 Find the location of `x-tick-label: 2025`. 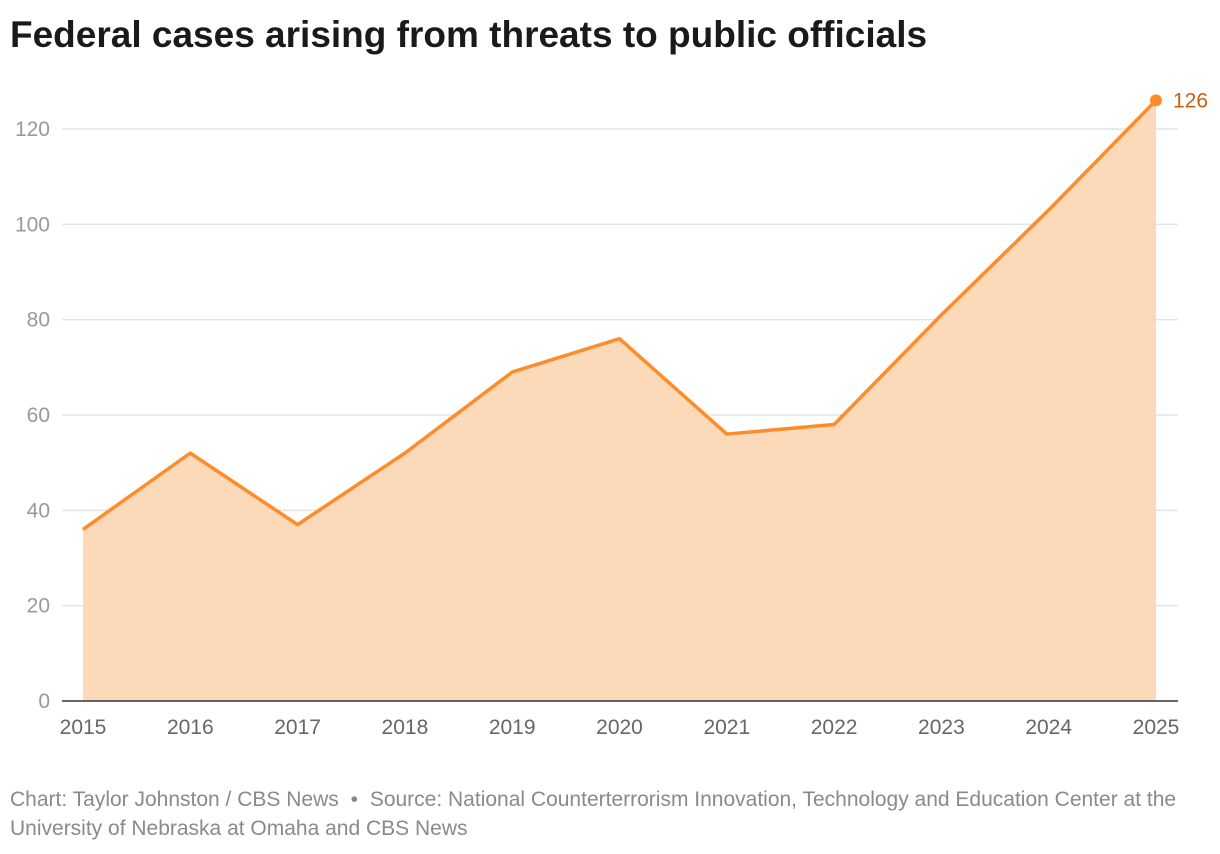

x-tick-label: 2025 is located at coordinates (1156, 727).